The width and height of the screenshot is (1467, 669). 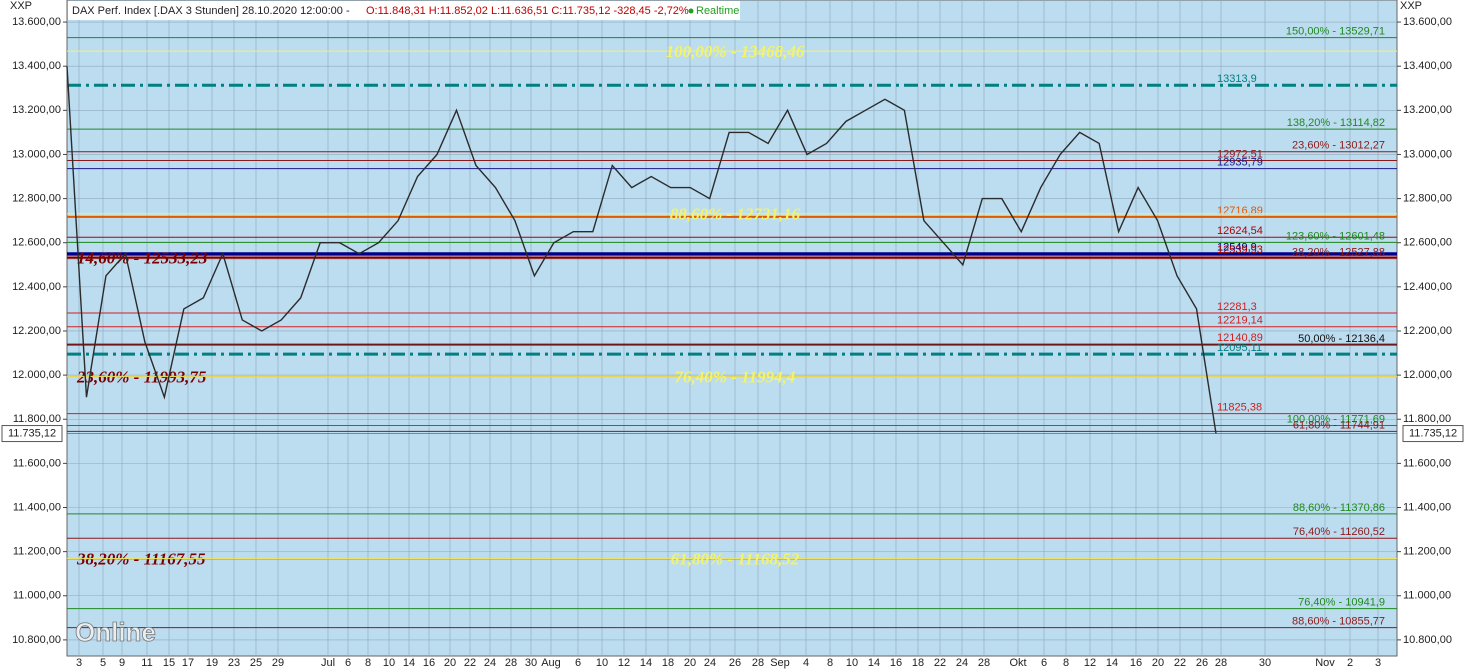 I want to click on y-tick-label-right: 10.800,00, so click(x=1427, y=640).